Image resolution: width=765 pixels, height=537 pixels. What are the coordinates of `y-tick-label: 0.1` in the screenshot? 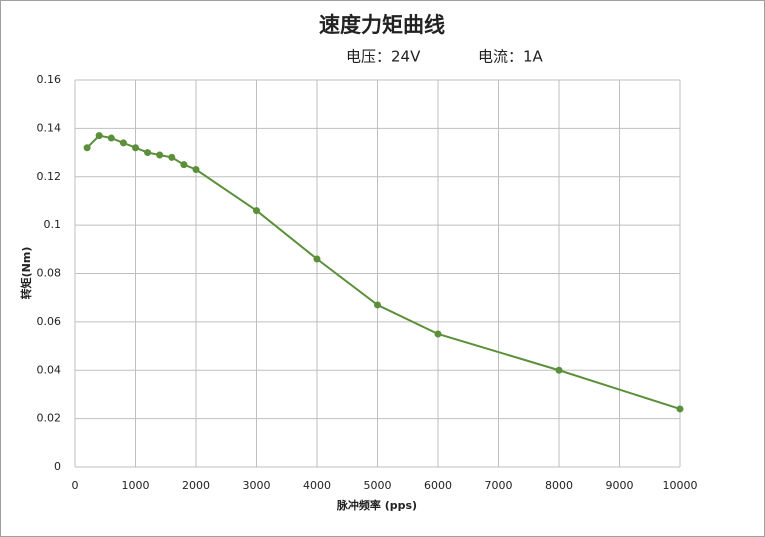 It's located at (53, 224).